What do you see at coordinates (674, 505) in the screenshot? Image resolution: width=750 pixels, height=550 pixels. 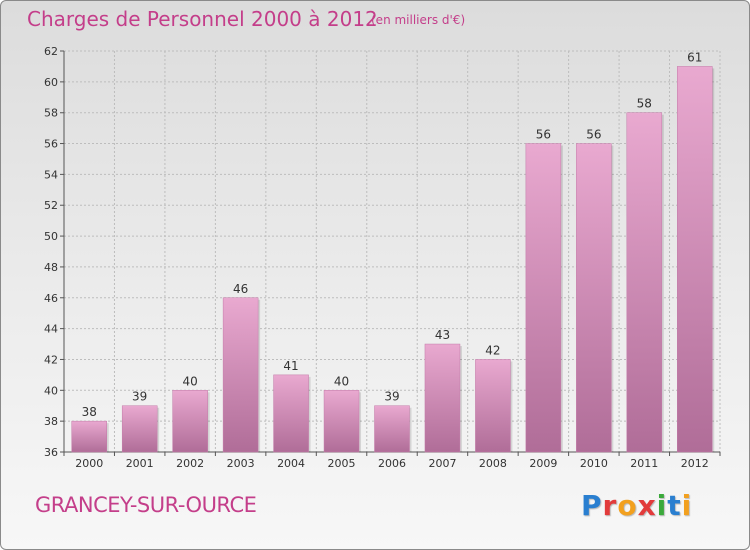 I see `logo-letter: t` at bounding box center [674, 505].